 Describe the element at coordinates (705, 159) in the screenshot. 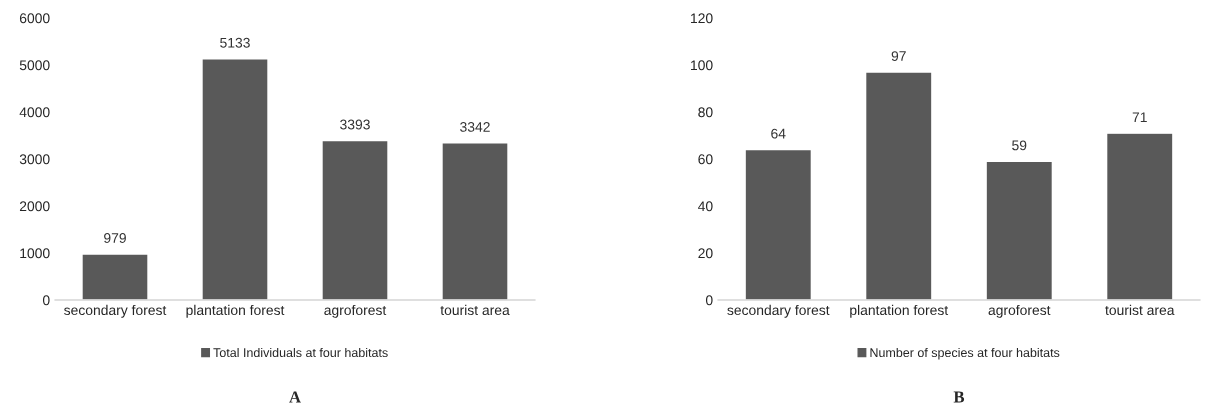

I see `y-tick-label: 60` at that location.